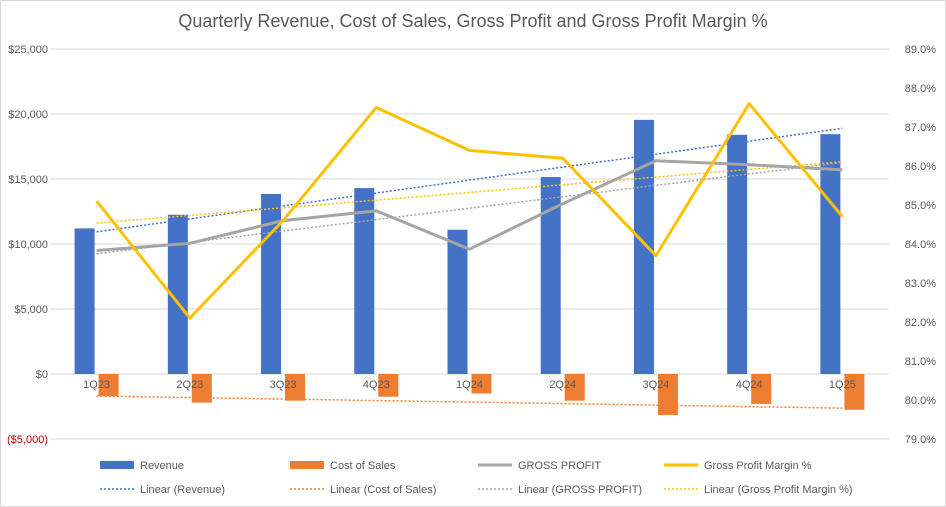 Image resolution: width=946 pixels, height=507 pixels. What do you see at coordinates (749, 385) in the screenshot?
I see `category-label: 4Q24` at bounding box center [749, 385].